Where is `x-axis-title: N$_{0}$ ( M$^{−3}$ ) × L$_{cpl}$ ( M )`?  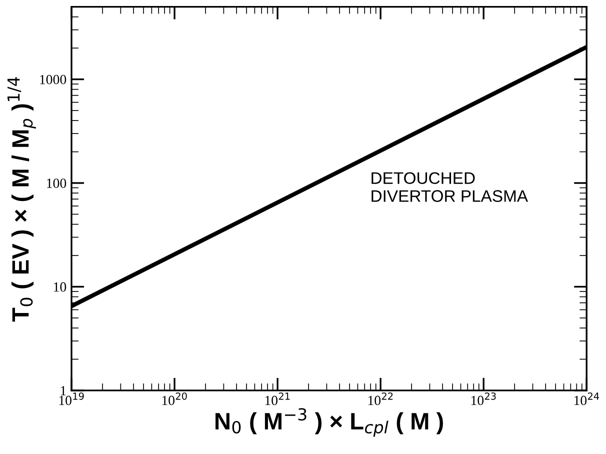 x-axis-title: N$_{0}$ ( M$^{−3}$ ) × L$_{cpl}$ ( M ) is located at coordinates (329, 422).